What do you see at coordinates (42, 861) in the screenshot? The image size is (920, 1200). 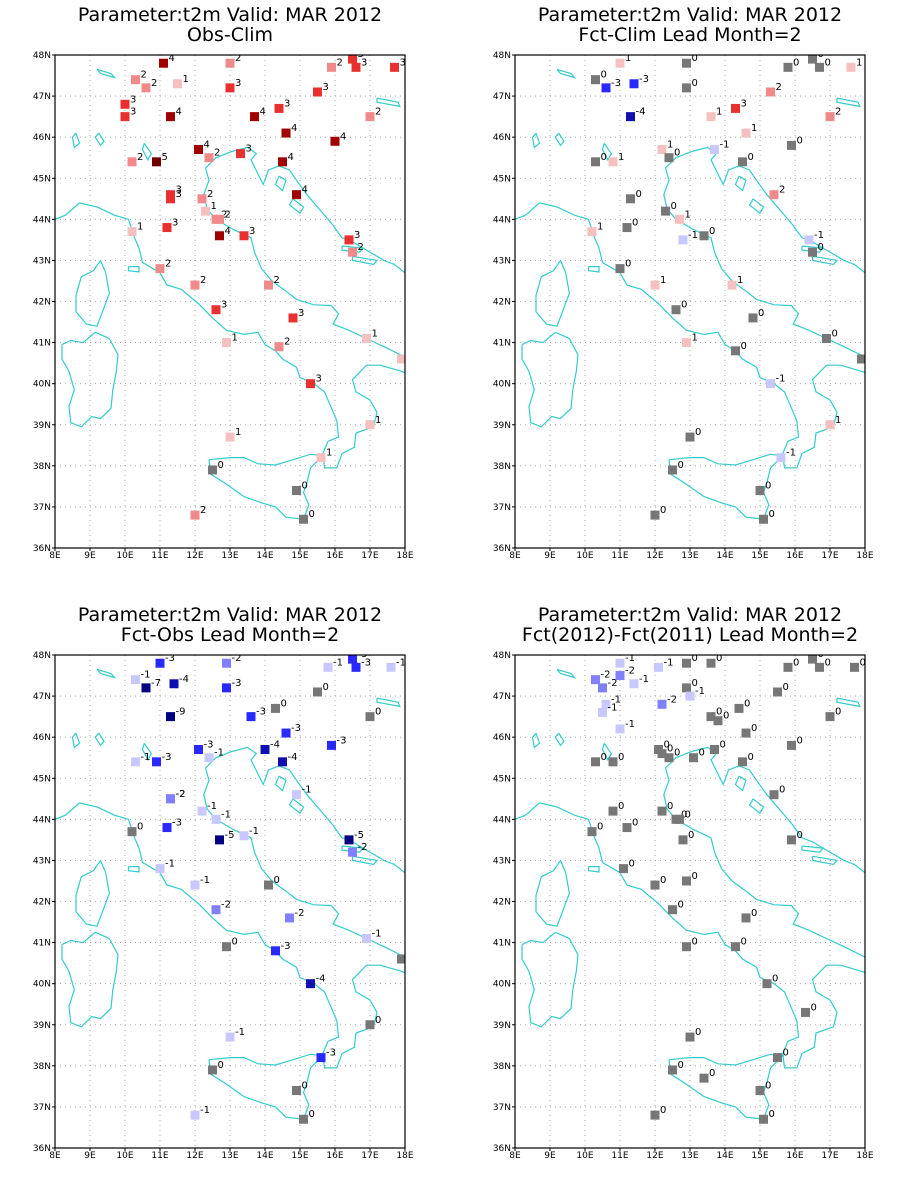 I see `latitude-tick-label: 43N` at bounding box center [42, 861].